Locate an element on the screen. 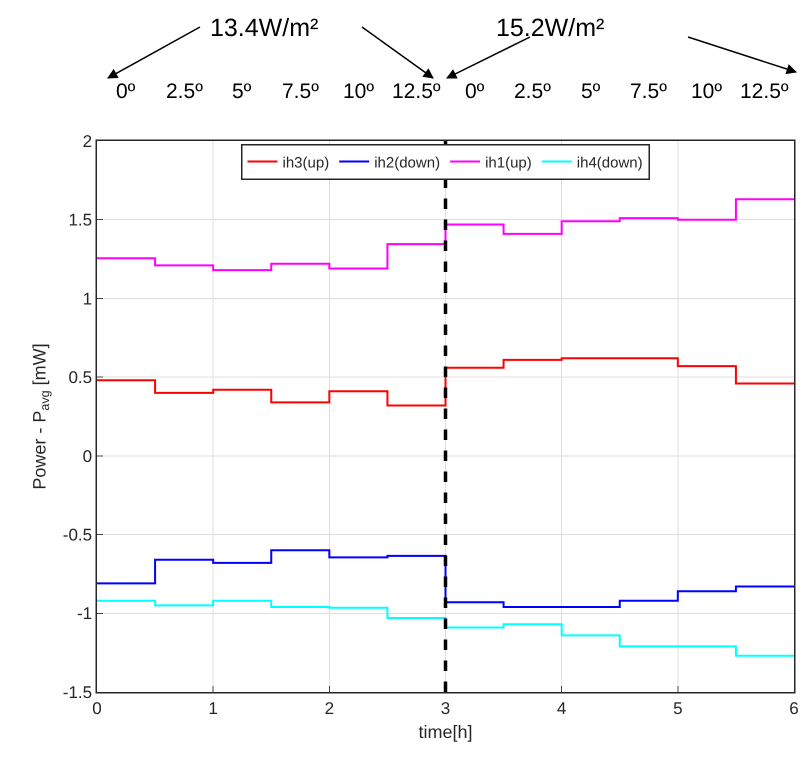 The width and height of the screenshot is (806, 761). legend-label: ih2(down) is located at coordinates (407, 163).